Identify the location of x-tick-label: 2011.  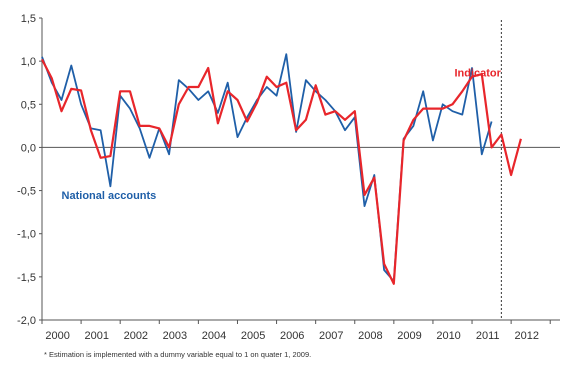
(488, 336).